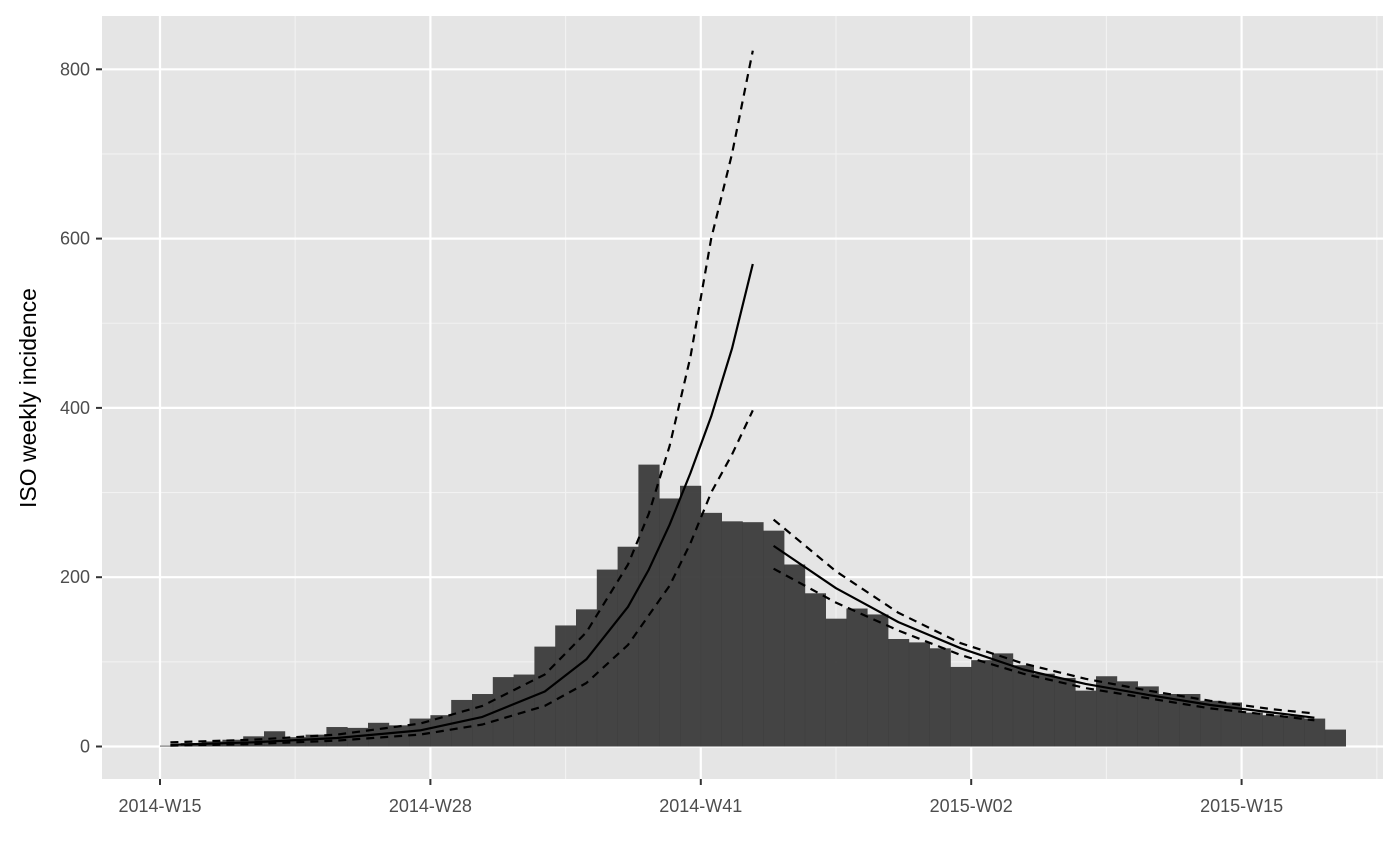 This screenshot has height=866, width=1400. I want to click on x-tick-label: 2015-W02, so click(971, 806).